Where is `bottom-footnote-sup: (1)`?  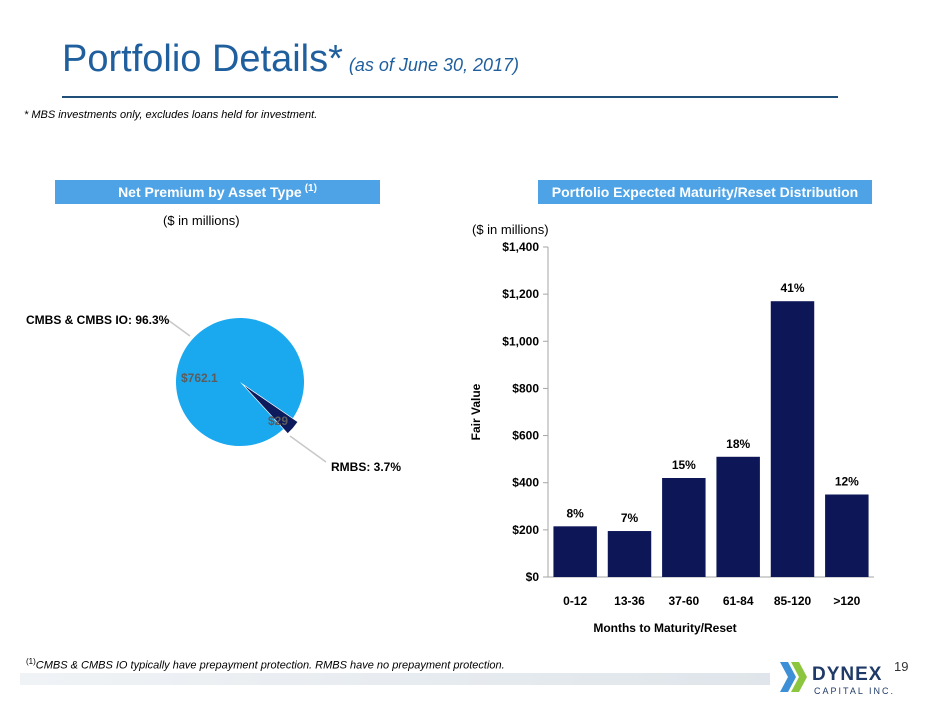 bottom-footnote-sup: (1) is located at coordinates (31, 661).